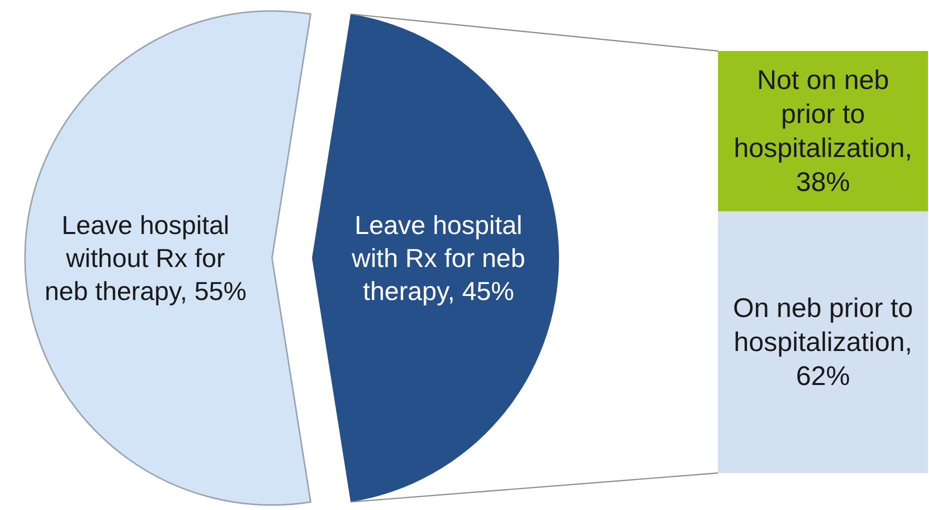  What do you see at coordinates (823, 376) in the screenshot?
I see `data-label: 62%` at bounding box center [823, 376].